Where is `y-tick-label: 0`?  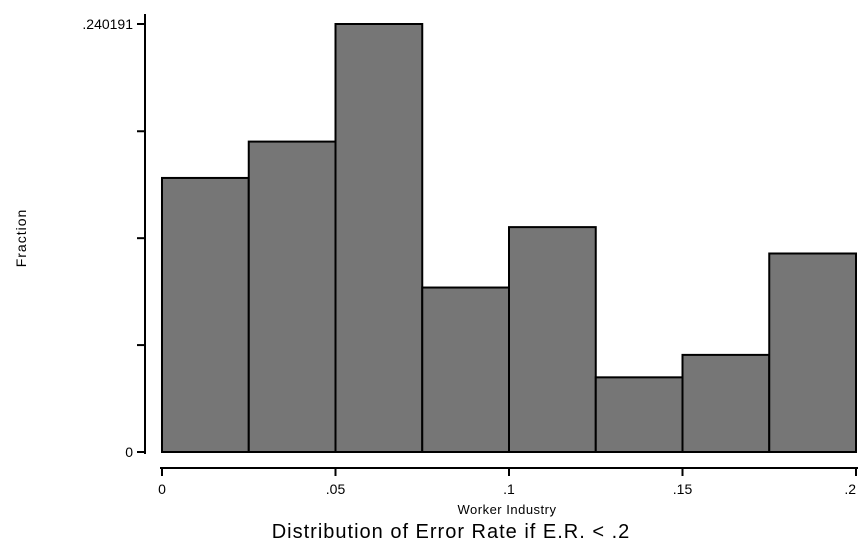 y-tick-label: 0 is located at coordinates (129, 452).